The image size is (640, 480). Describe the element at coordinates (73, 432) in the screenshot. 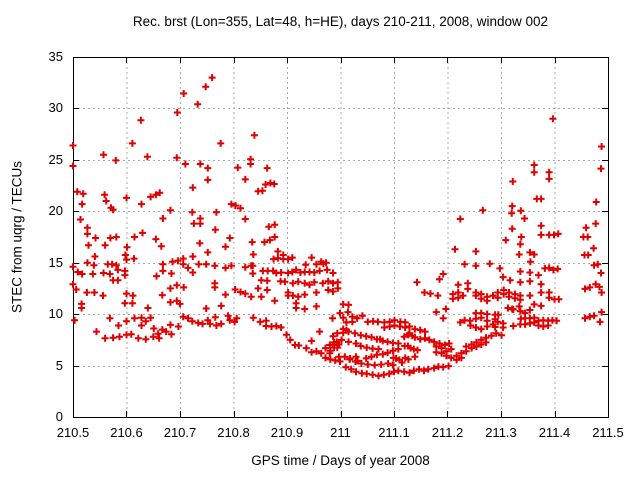

I see `x-tick-label: 210.5` at that location.